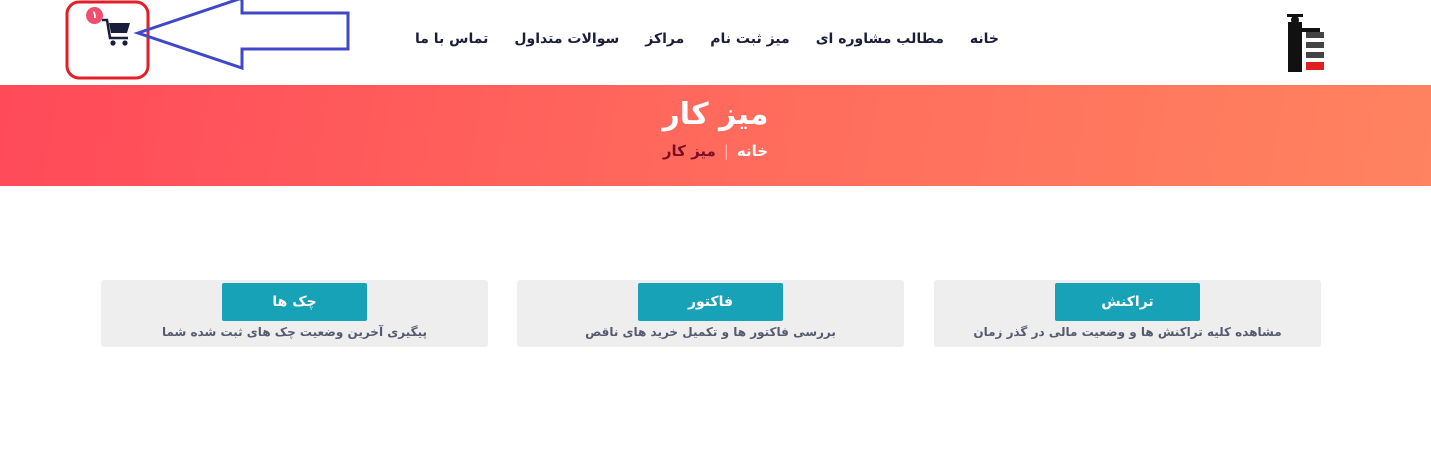  Describe the element at coordinates (710, 332) in the screenshot. I see `card-description: بررسی فاکتور ها و تکمیل خرید های ناقص` at that location.